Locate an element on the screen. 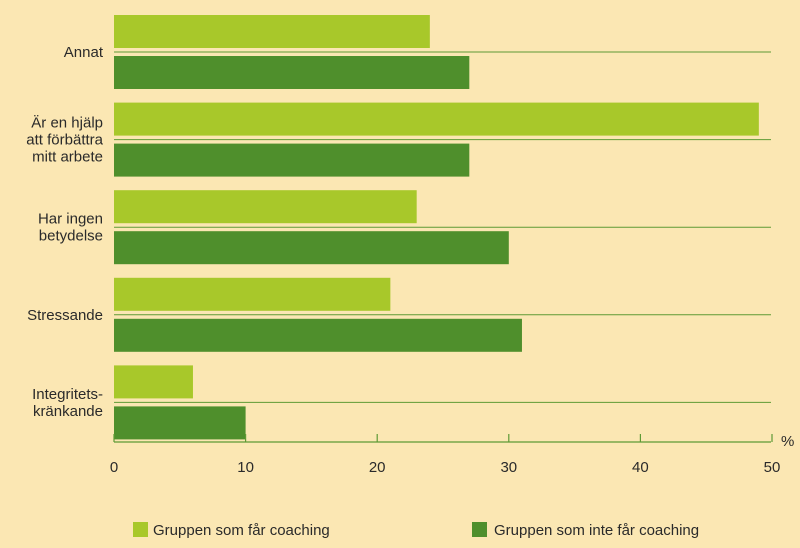 The height and width of the screenshot is (548, 800). category-label: Är en hjälp att förbättra mitt arbete is located at coordinates (64, 140).